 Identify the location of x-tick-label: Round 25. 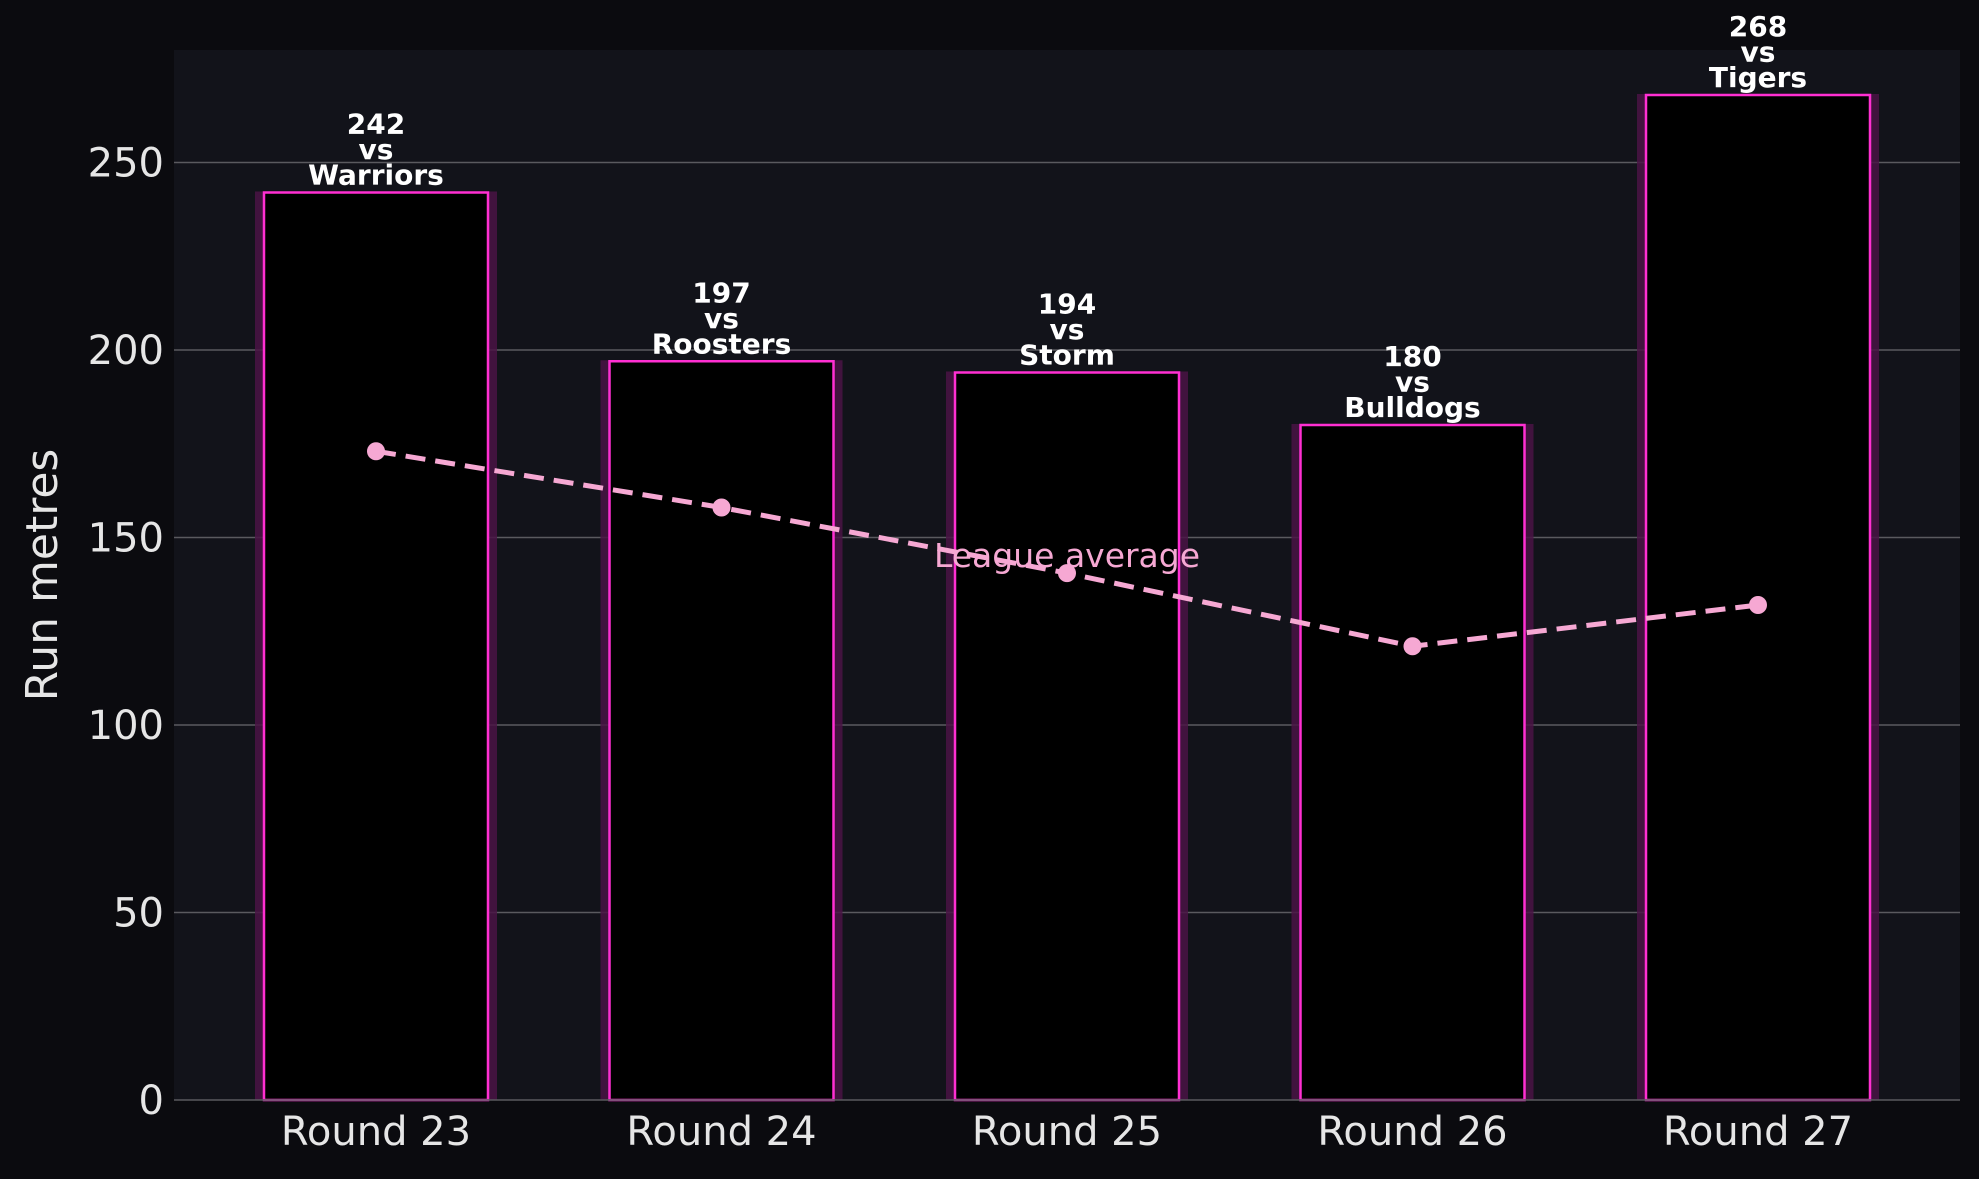
(1067, 1132).